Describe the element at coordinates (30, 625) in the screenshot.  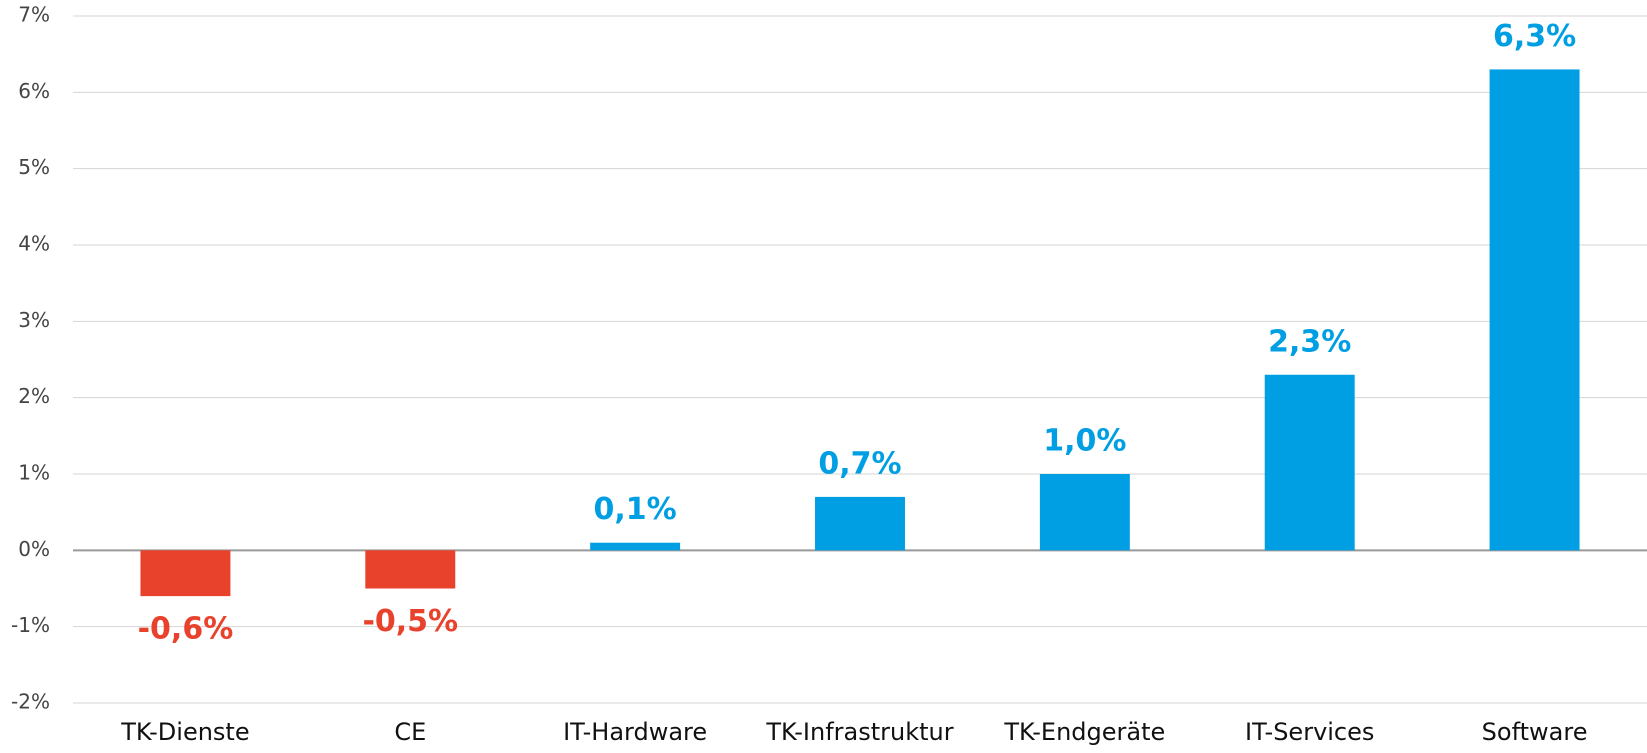
I see `y-tick-label: -1%` at that location.